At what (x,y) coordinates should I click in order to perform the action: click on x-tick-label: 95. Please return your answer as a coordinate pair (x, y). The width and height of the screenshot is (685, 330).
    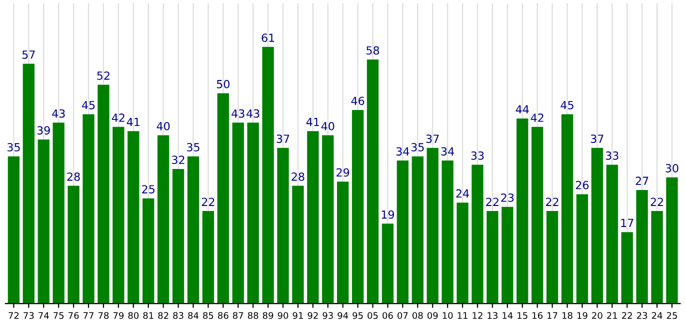
    Looking at the image, I should click on (357, 315).